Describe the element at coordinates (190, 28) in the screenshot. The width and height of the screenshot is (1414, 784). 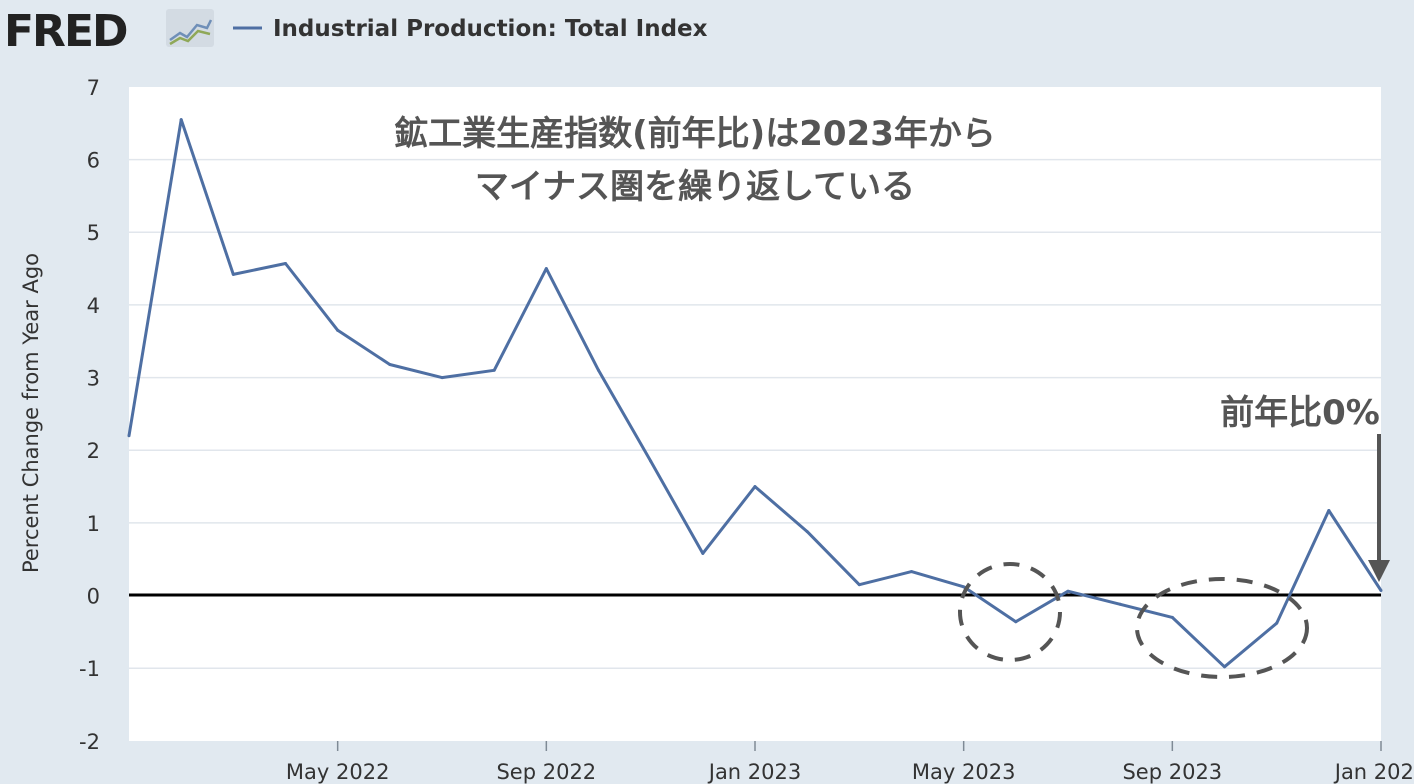
I see `fred-trend-chart-icon` at that location.